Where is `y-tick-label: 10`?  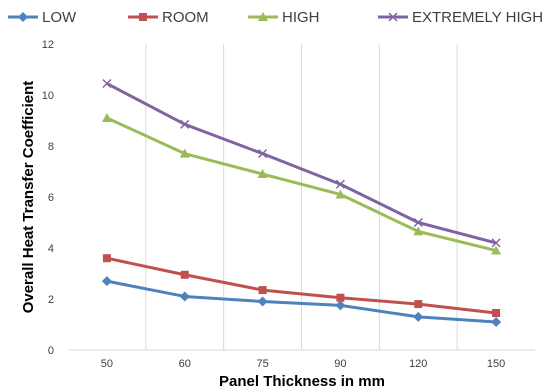 y-tick-label: 10 is located at coordinates (48, 96).